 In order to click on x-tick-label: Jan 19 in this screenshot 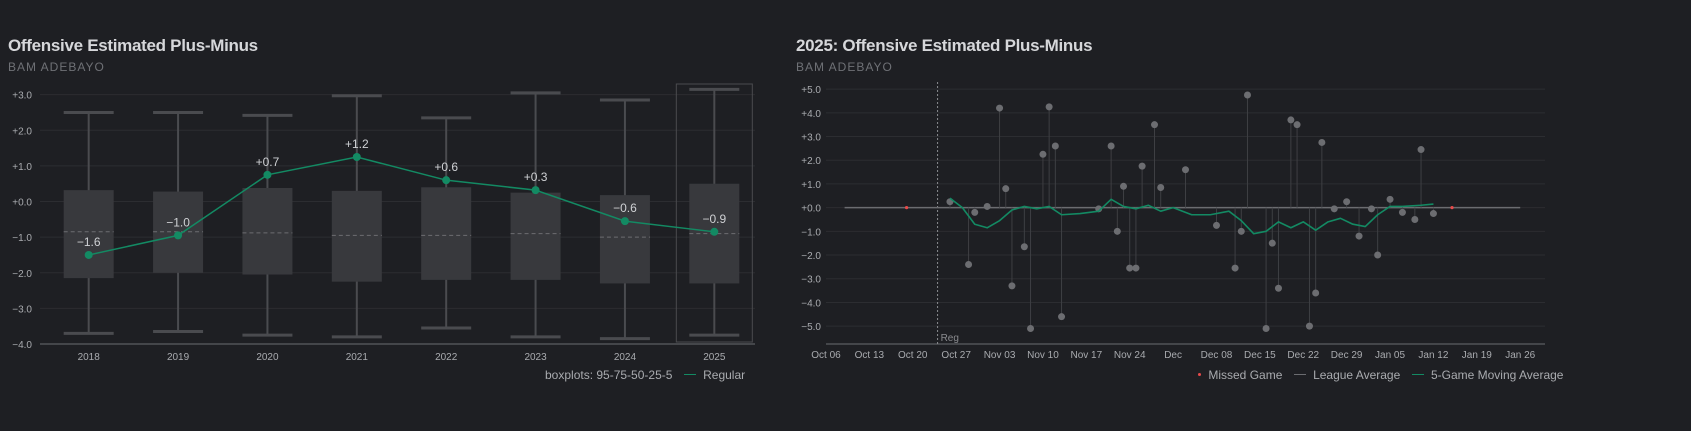, I will do `click(1477, 355)`.